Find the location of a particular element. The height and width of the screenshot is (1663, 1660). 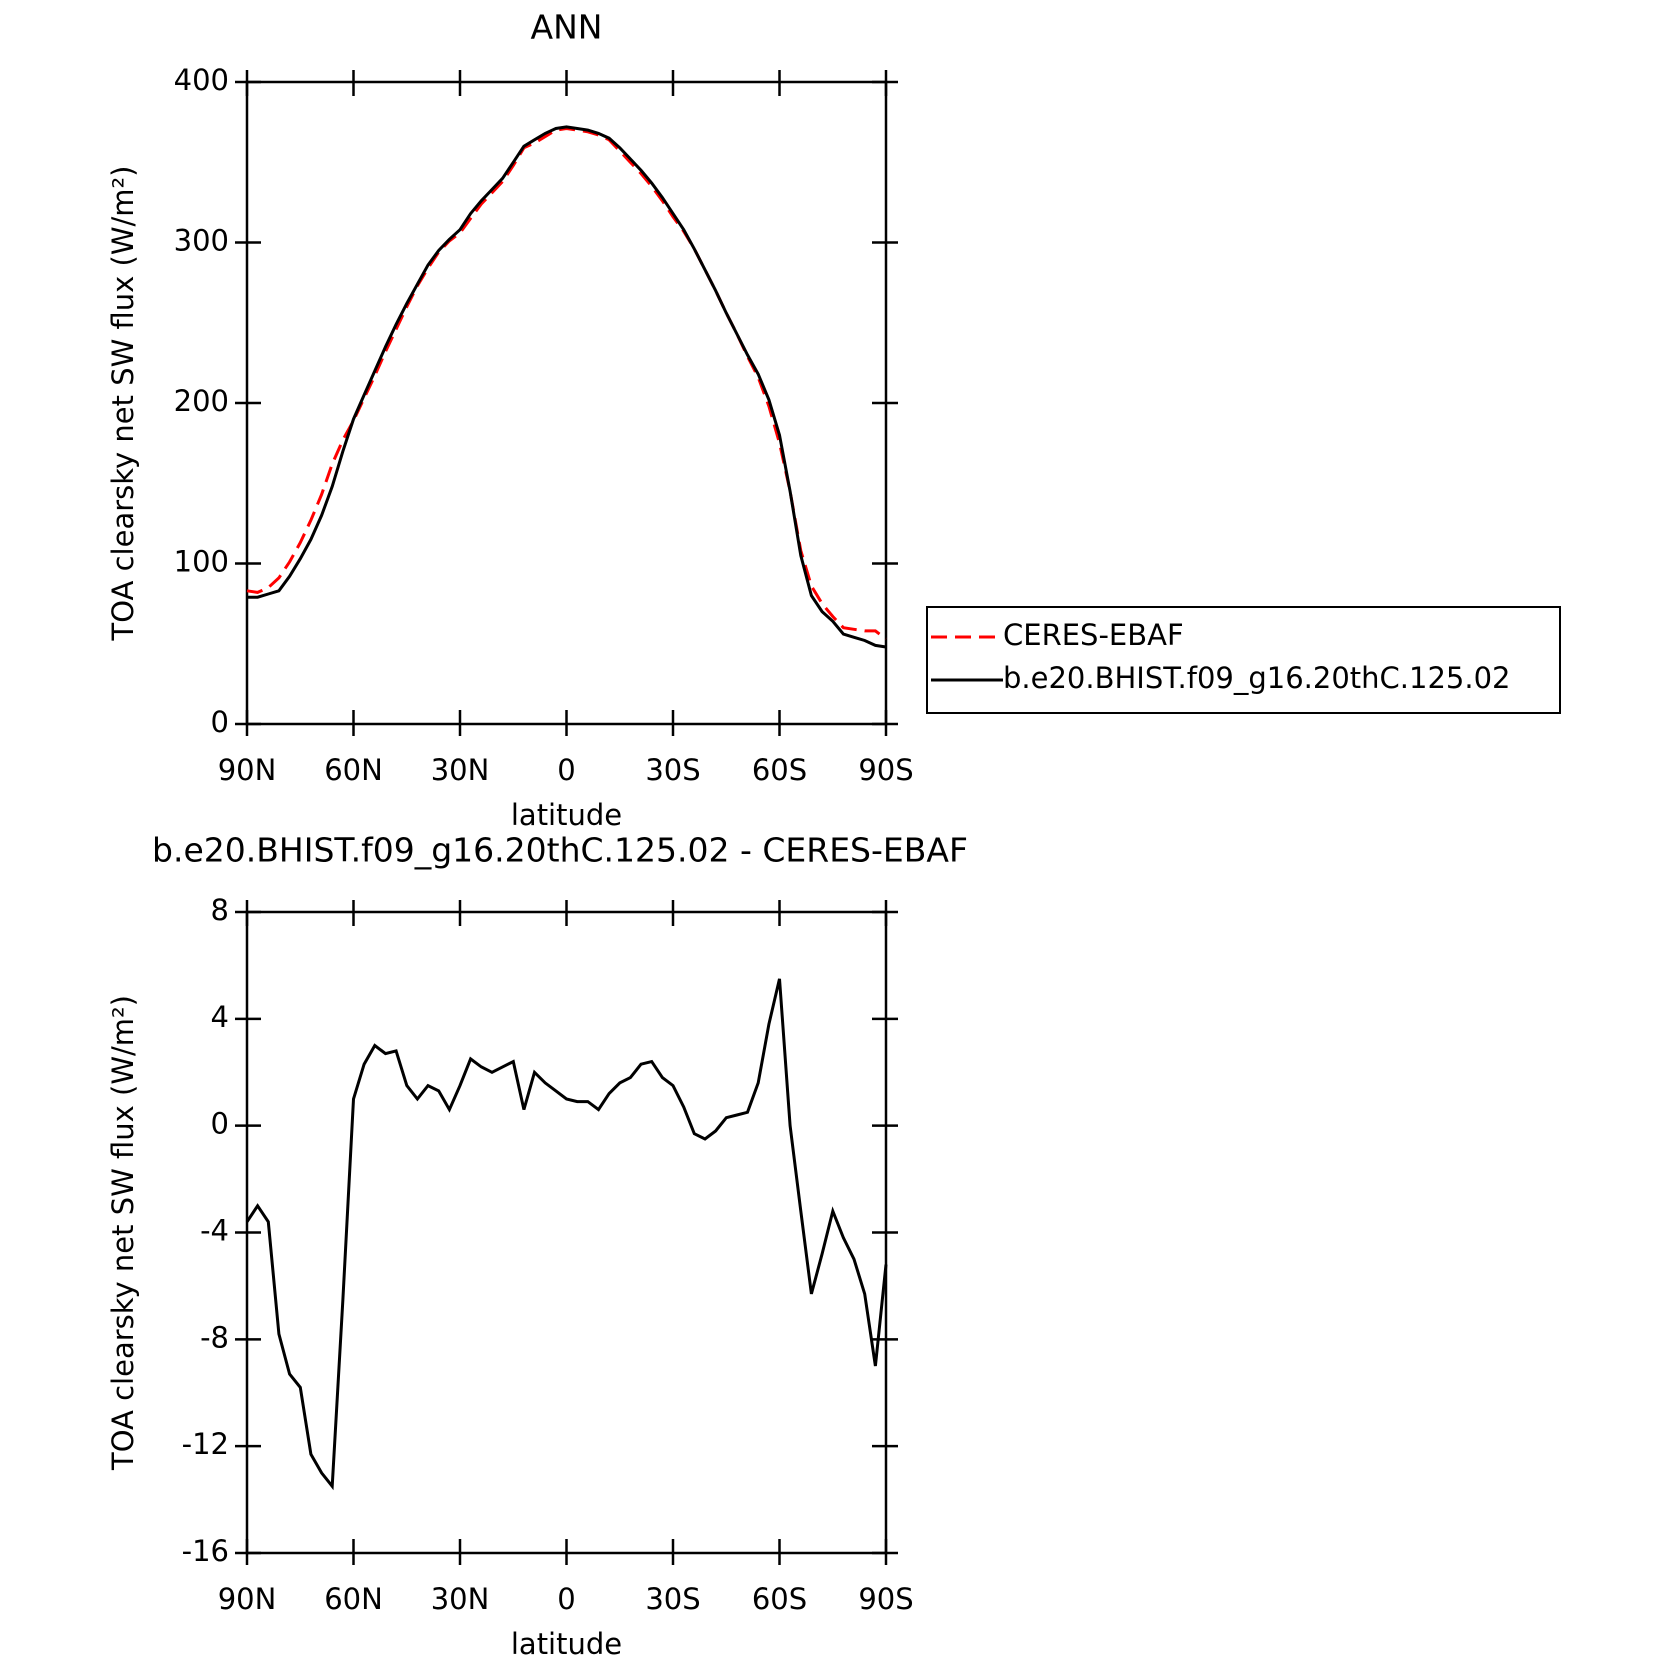

legend-box is located at coordinates (1243, 660).